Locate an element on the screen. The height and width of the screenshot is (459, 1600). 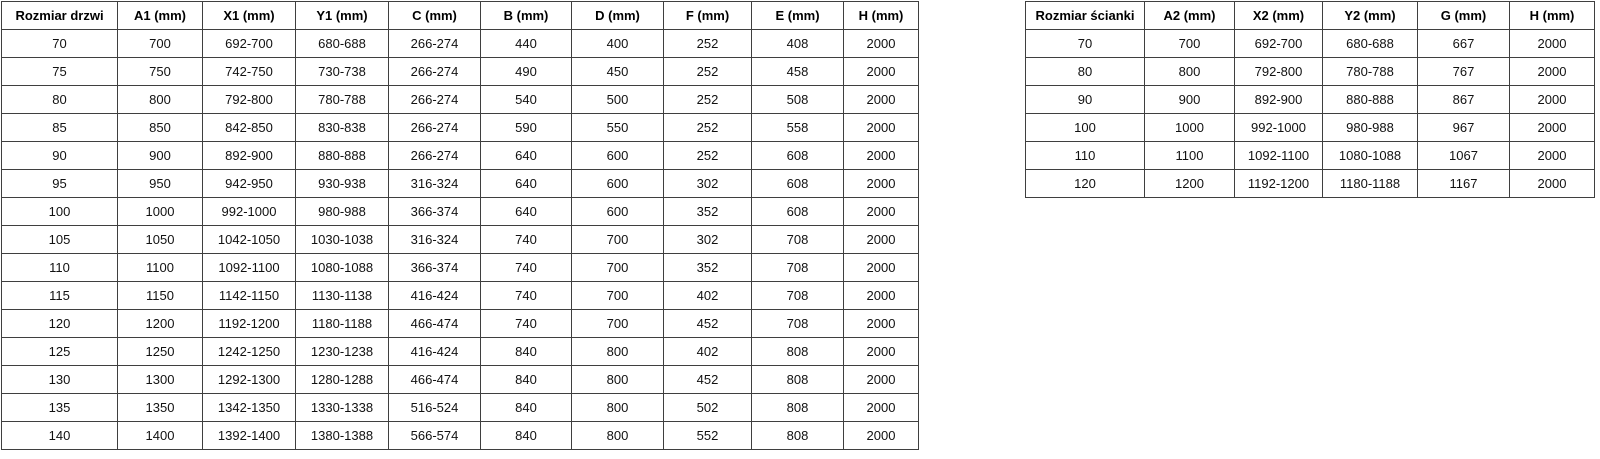
table-cell: 950 is located at coordinates (160, 183).